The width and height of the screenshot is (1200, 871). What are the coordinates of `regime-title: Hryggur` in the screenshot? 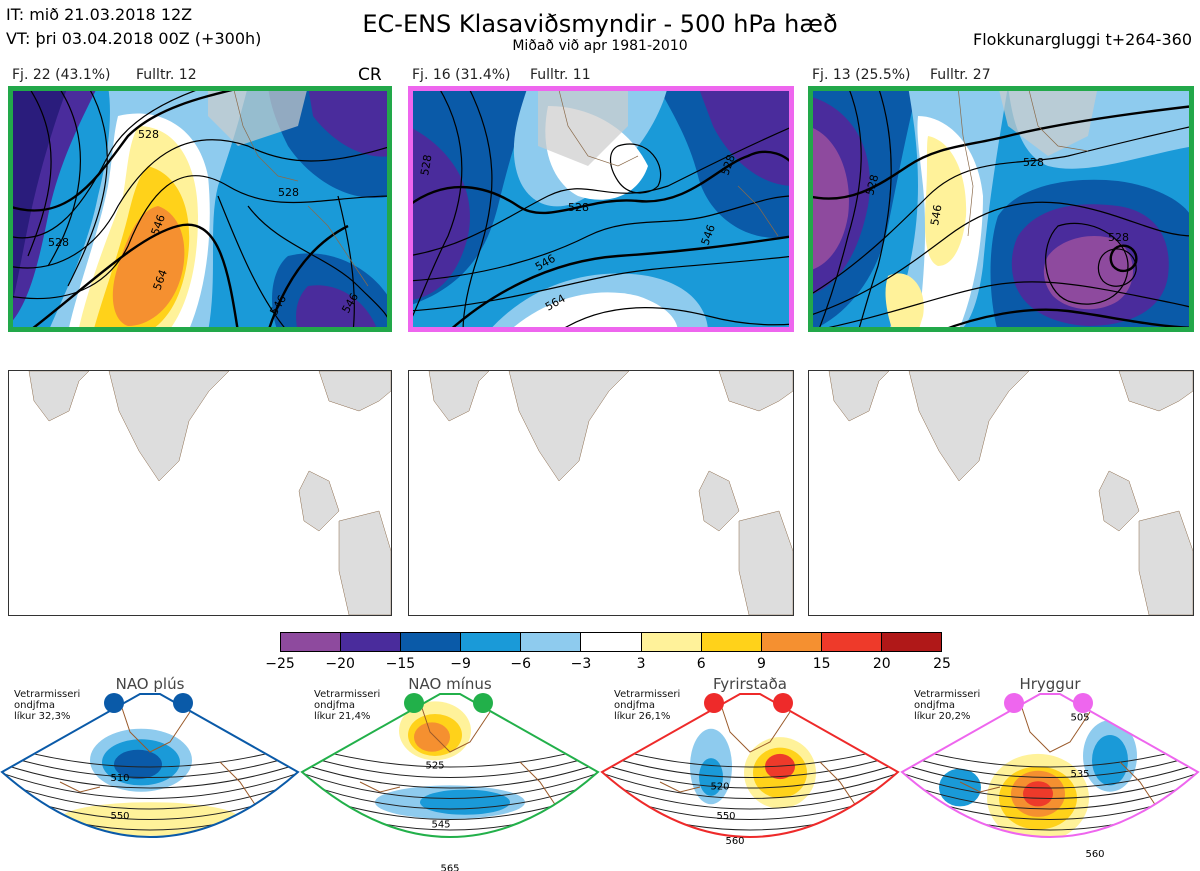 It's located at (1050, 684).